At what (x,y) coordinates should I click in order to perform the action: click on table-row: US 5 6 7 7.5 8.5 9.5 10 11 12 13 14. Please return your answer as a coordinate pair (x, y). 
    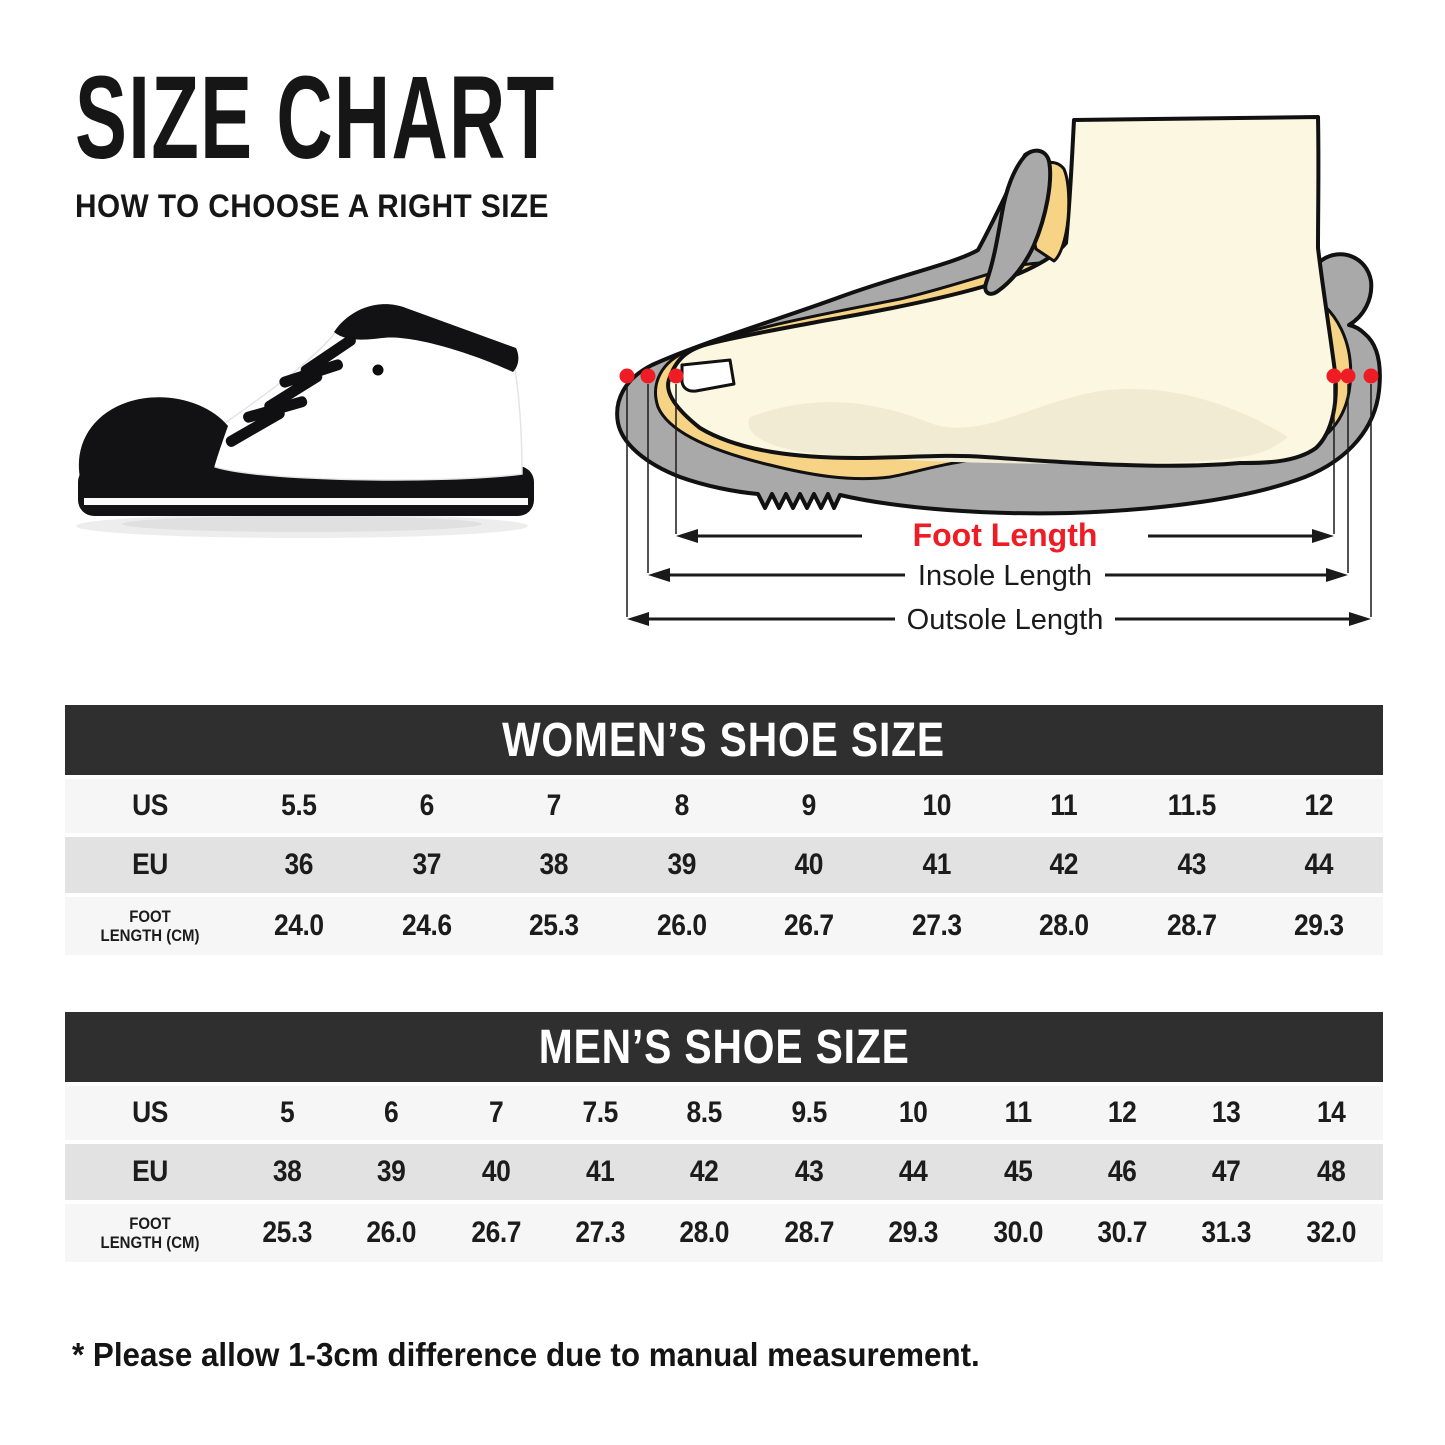
    Looking at the image, I should click on (724, 1113).